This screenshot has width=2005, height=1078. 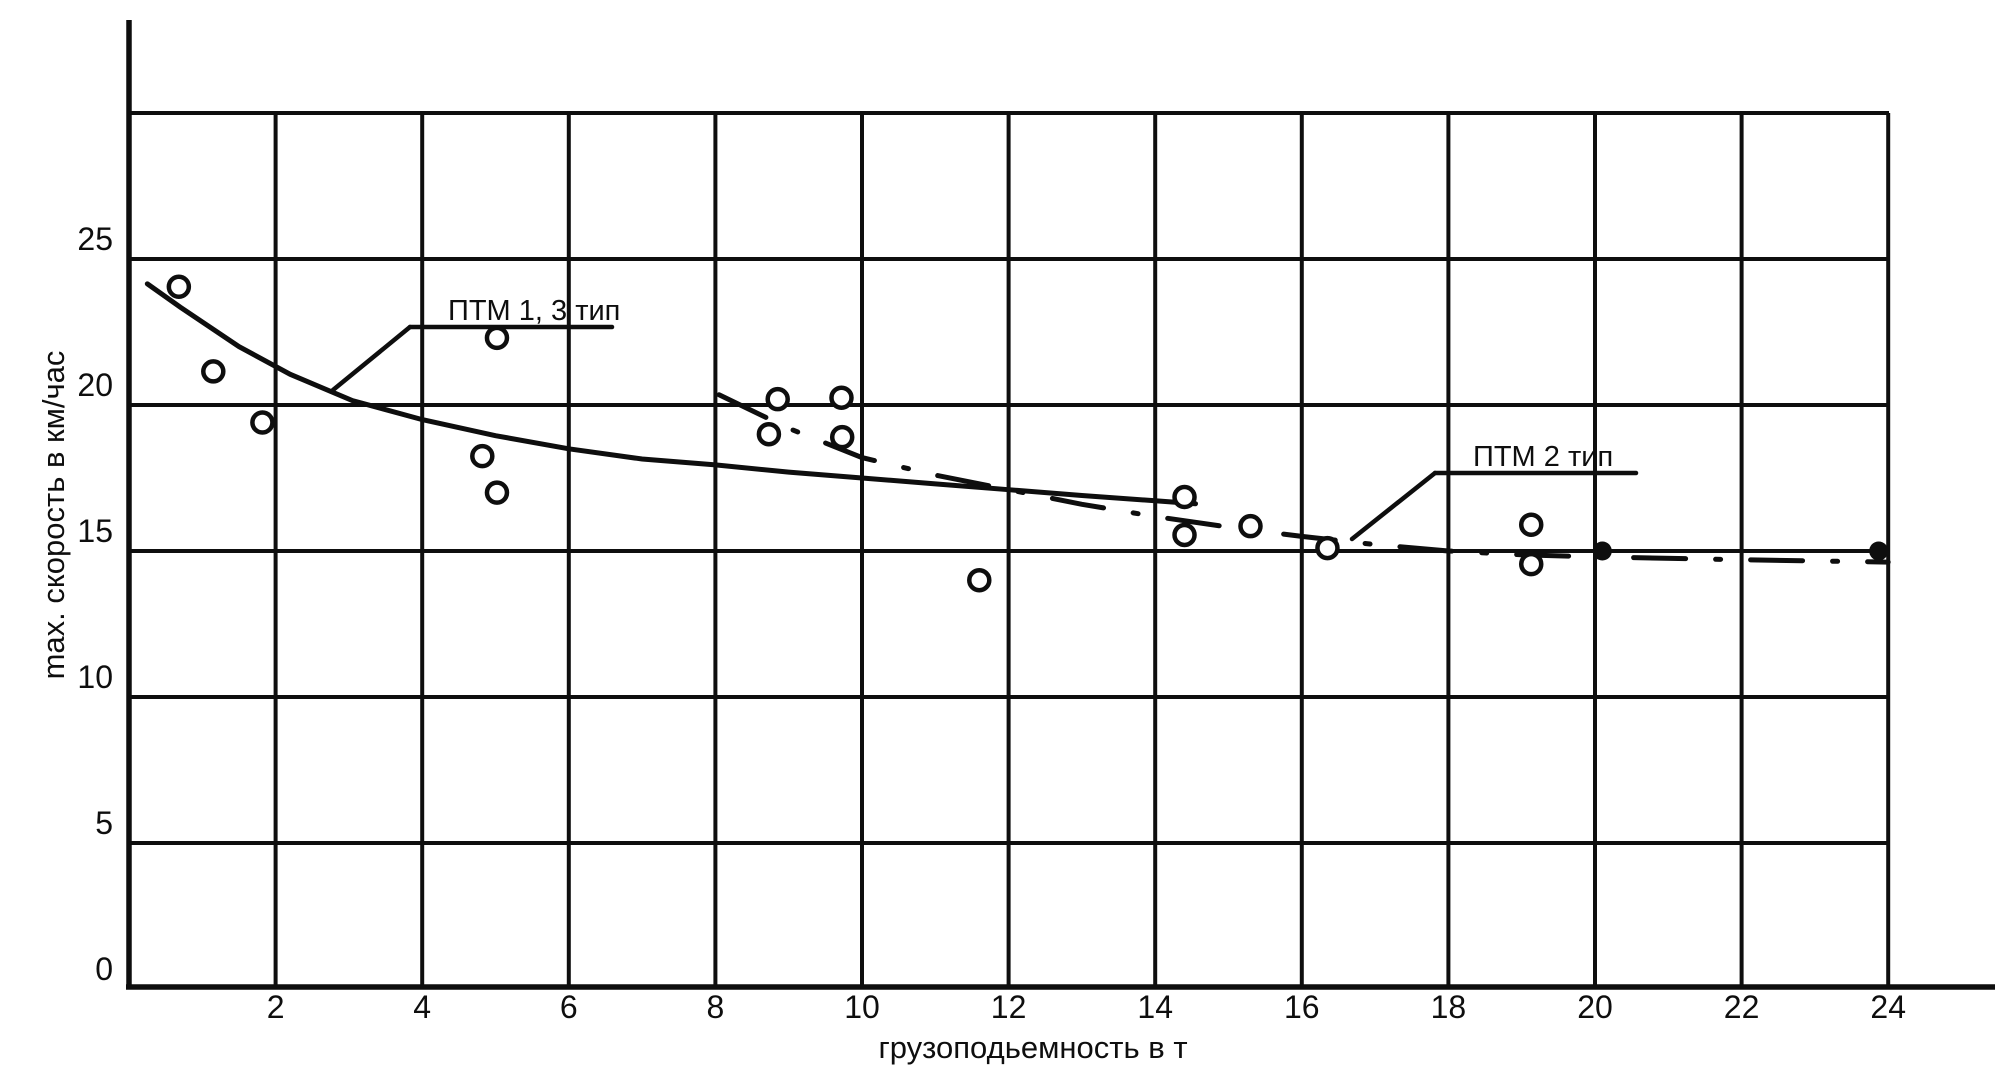 What do you see at coordinates (1543, 457) in the screenshot?
I see `annotation-label-ptm-2: ПТМ 2 тип` at bounding box center [1543, 457].